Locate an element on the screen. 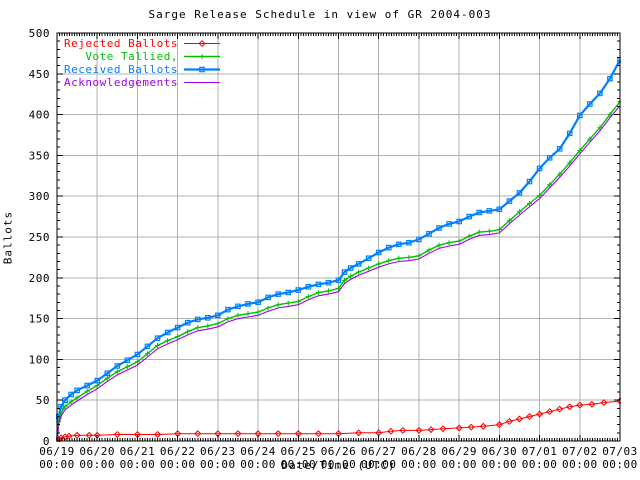 The width and height of the screenshot is (640, 480). legend-label: Rejected Ballots is located at coordinates (121, 43).